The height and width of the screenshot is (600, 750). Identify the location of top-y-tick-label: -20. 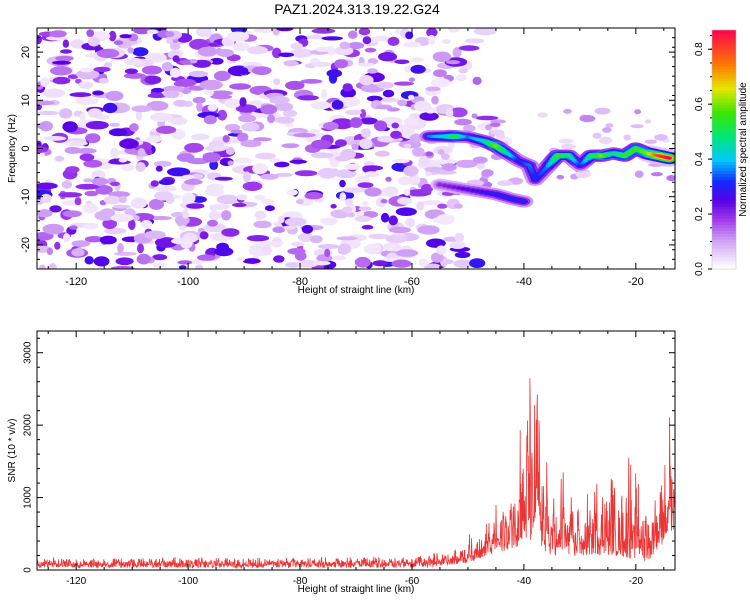
(26, 245).